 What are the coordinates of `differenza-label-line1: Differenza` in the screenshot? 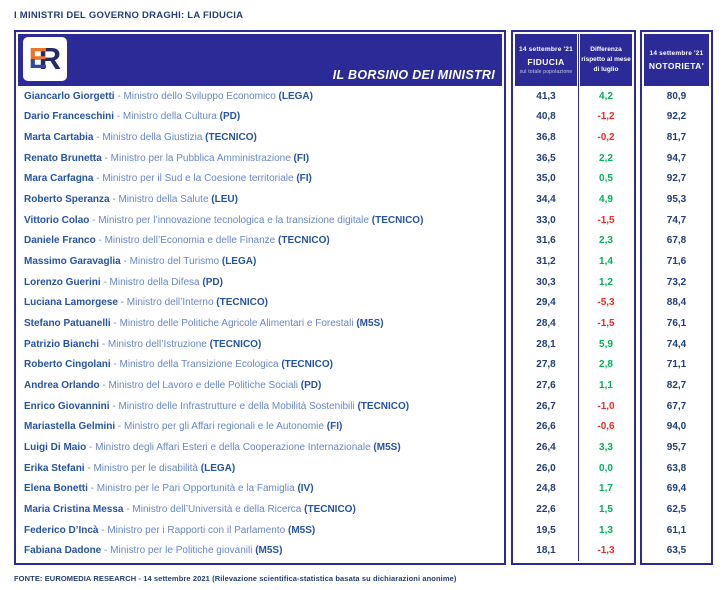 It's located at (606, 49).